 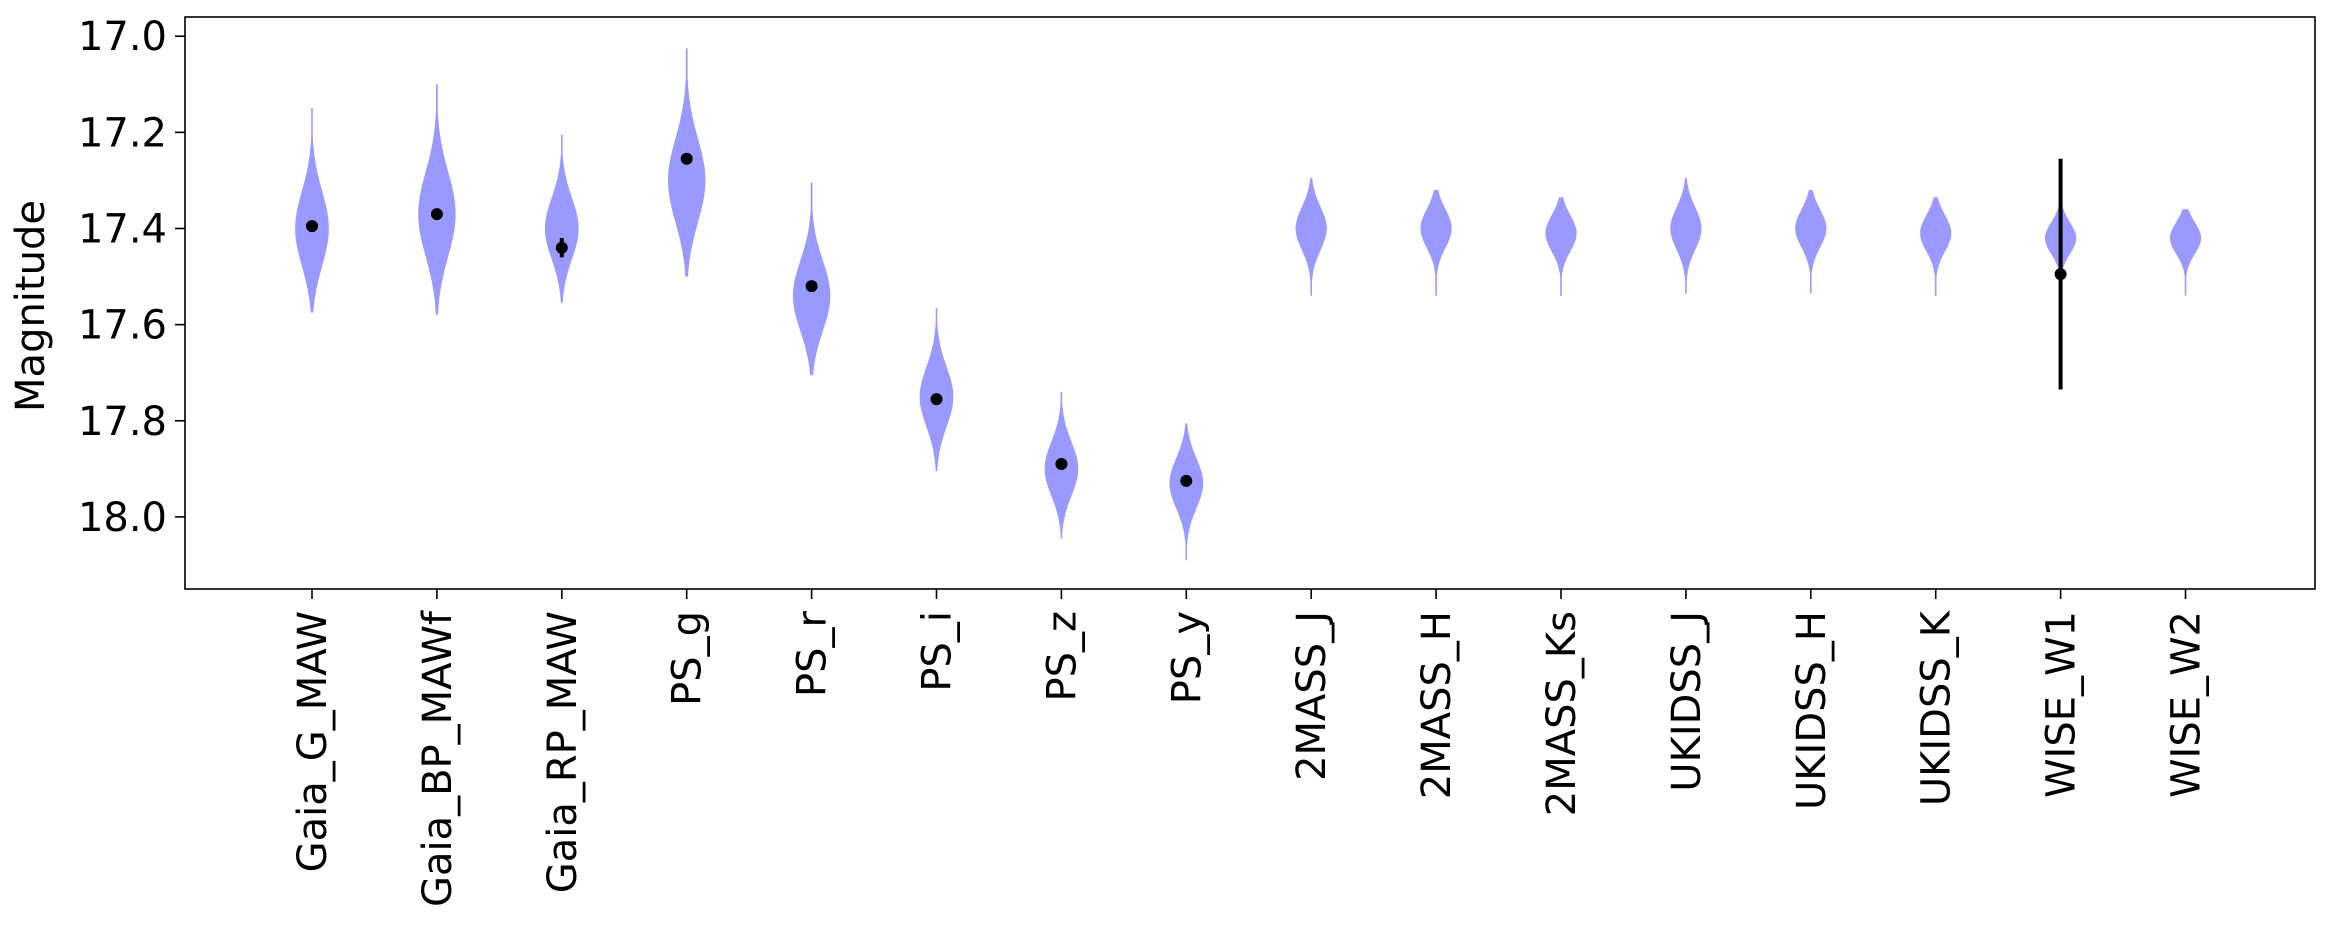 What do you see at coordinates (688, 658) in the screenshot?
I see `x-tick-label-PS_g: PS_g` at bounding box center [688, 658].